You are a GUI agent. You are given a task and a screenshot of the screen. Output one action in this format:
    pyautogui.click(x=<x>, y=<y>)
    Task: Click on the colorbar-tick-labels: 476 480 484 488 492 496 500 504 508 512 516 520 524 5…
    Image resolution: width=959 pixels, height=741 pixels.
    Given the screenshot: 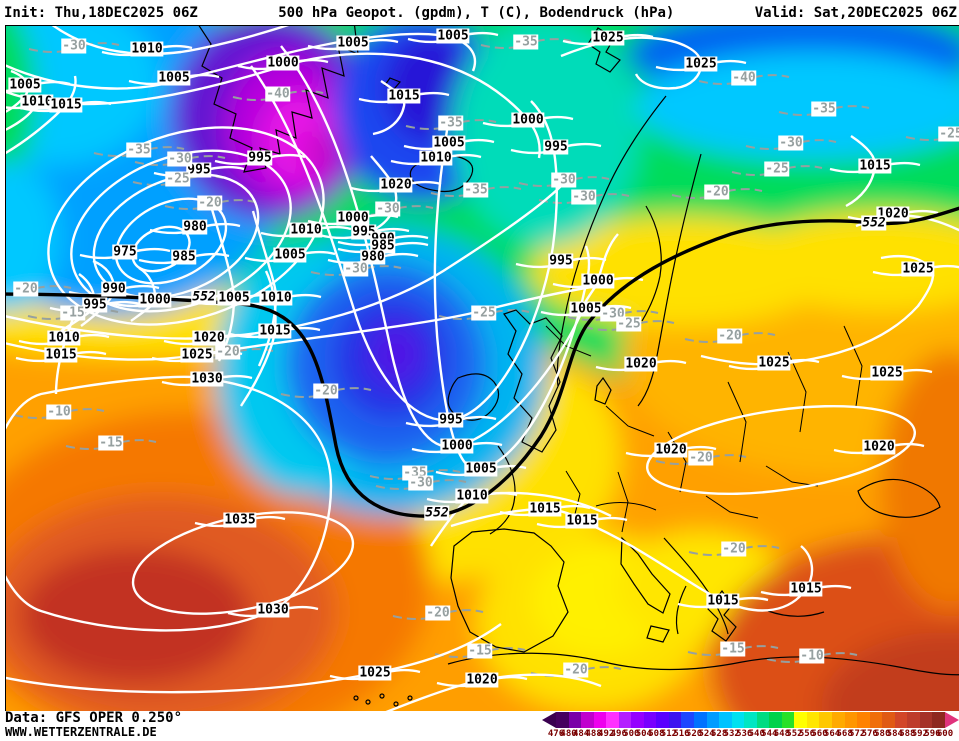 What is the action you would take?
    pyautogui.click(x=750, y=734)
    